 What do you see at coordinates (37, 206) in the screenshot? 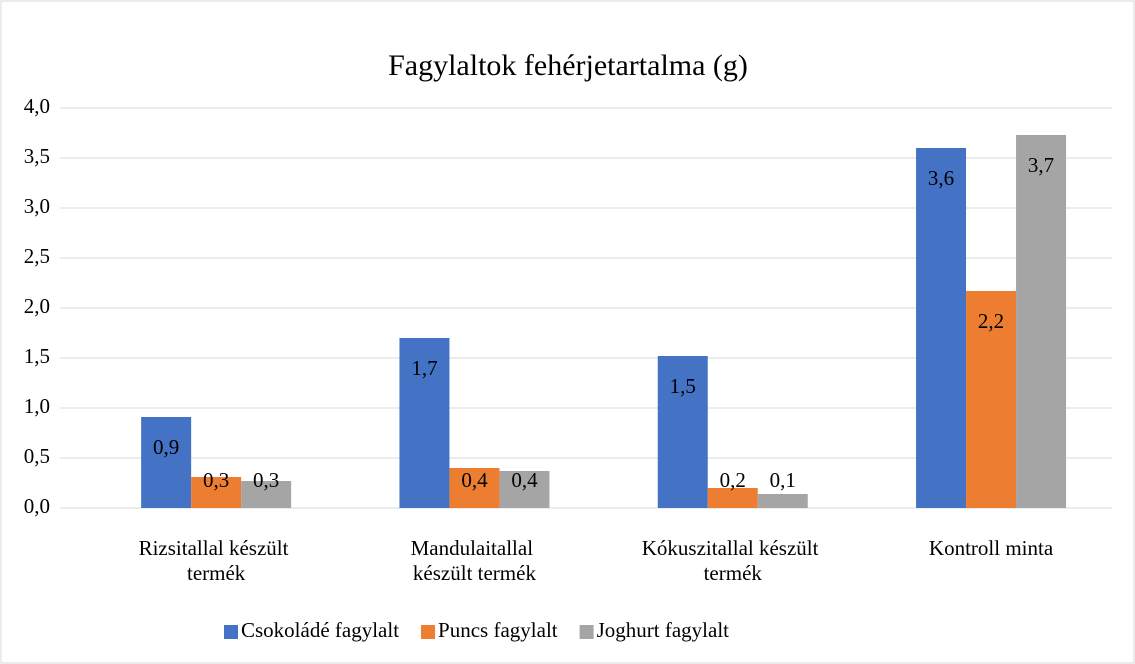
I see `y-tick-label: 3,0` at bounding box center [37, 206].